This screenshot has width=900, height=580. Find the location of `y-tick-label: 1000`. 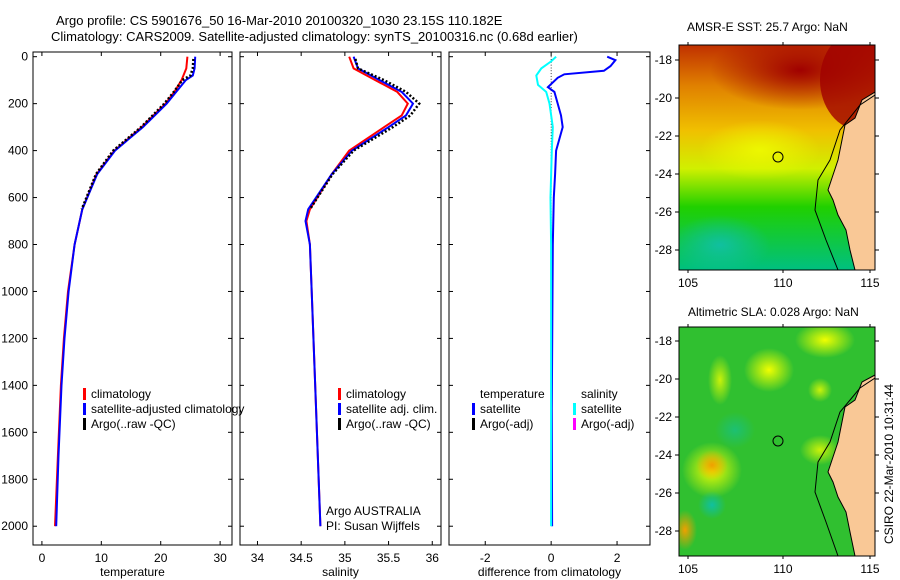

y-tick-label: 1000 is located at coordinates (14, 291).